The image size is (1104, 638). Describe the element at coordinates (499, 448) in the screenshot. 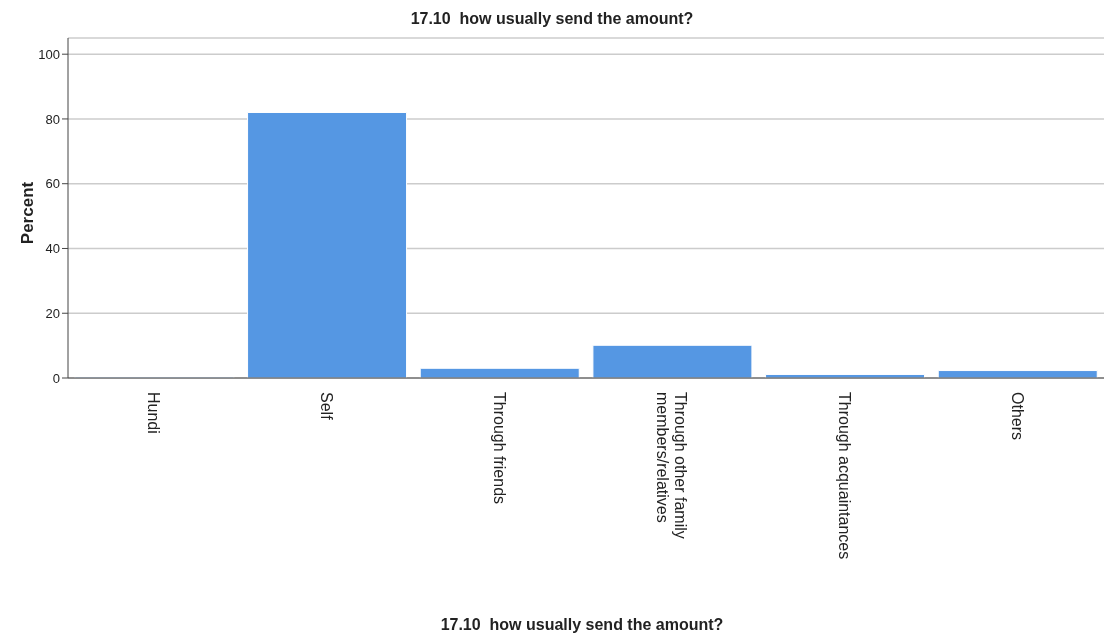

I see `x-tick-label: Through friends` at that location.